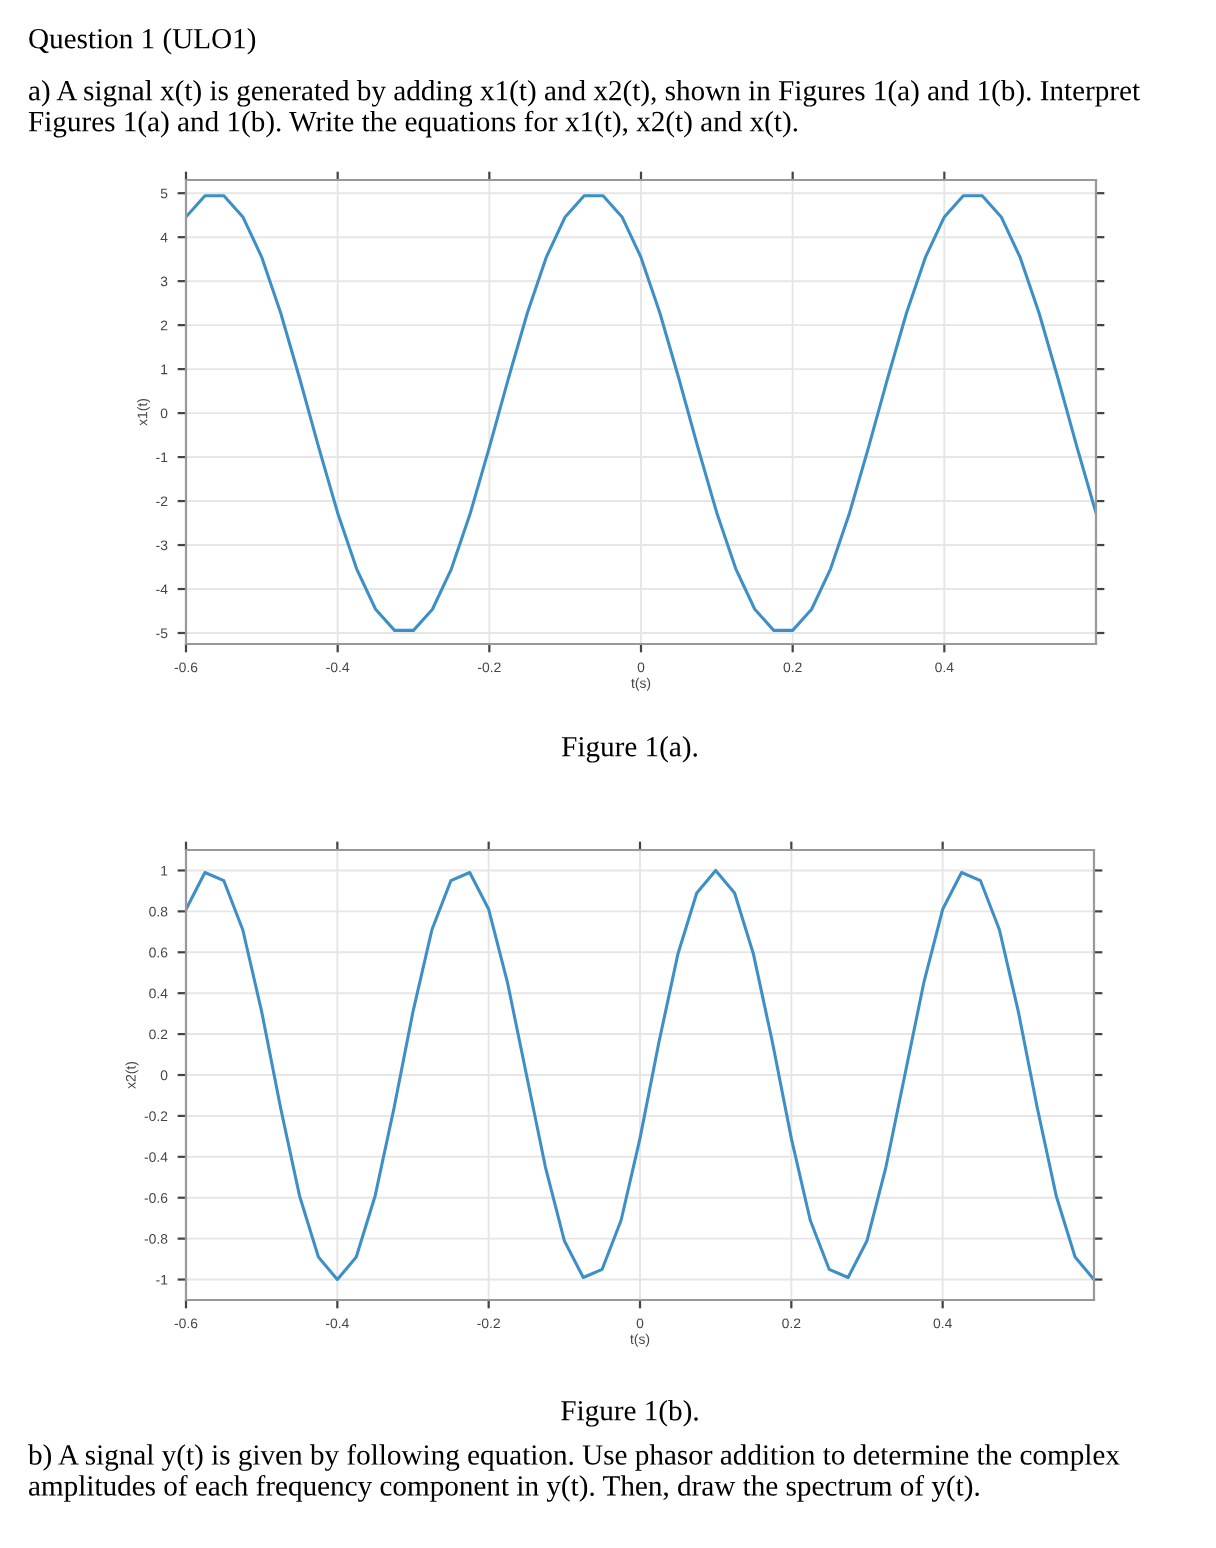 This screenshot has width=1216, height=1548. What do you see at coordinates (629, 1413) in the screenshot?
I see `caption: Figure 1(b).` at bounding box center [629, 1413].